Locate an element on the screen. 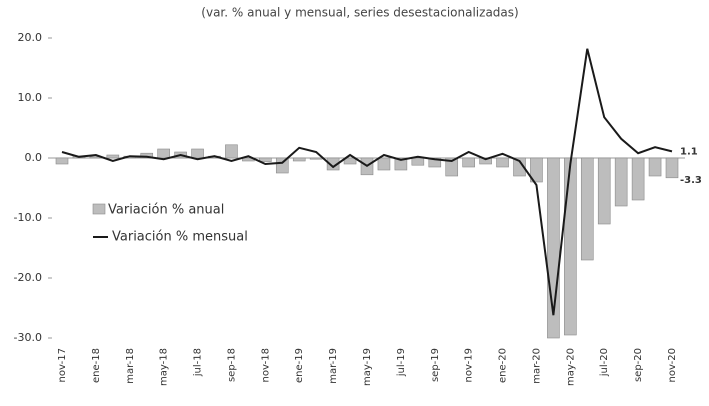 Image resolution: width=709 pixels, height=406 pixels. x-tick-label: mar-18 is located at coordinates (130, 366).